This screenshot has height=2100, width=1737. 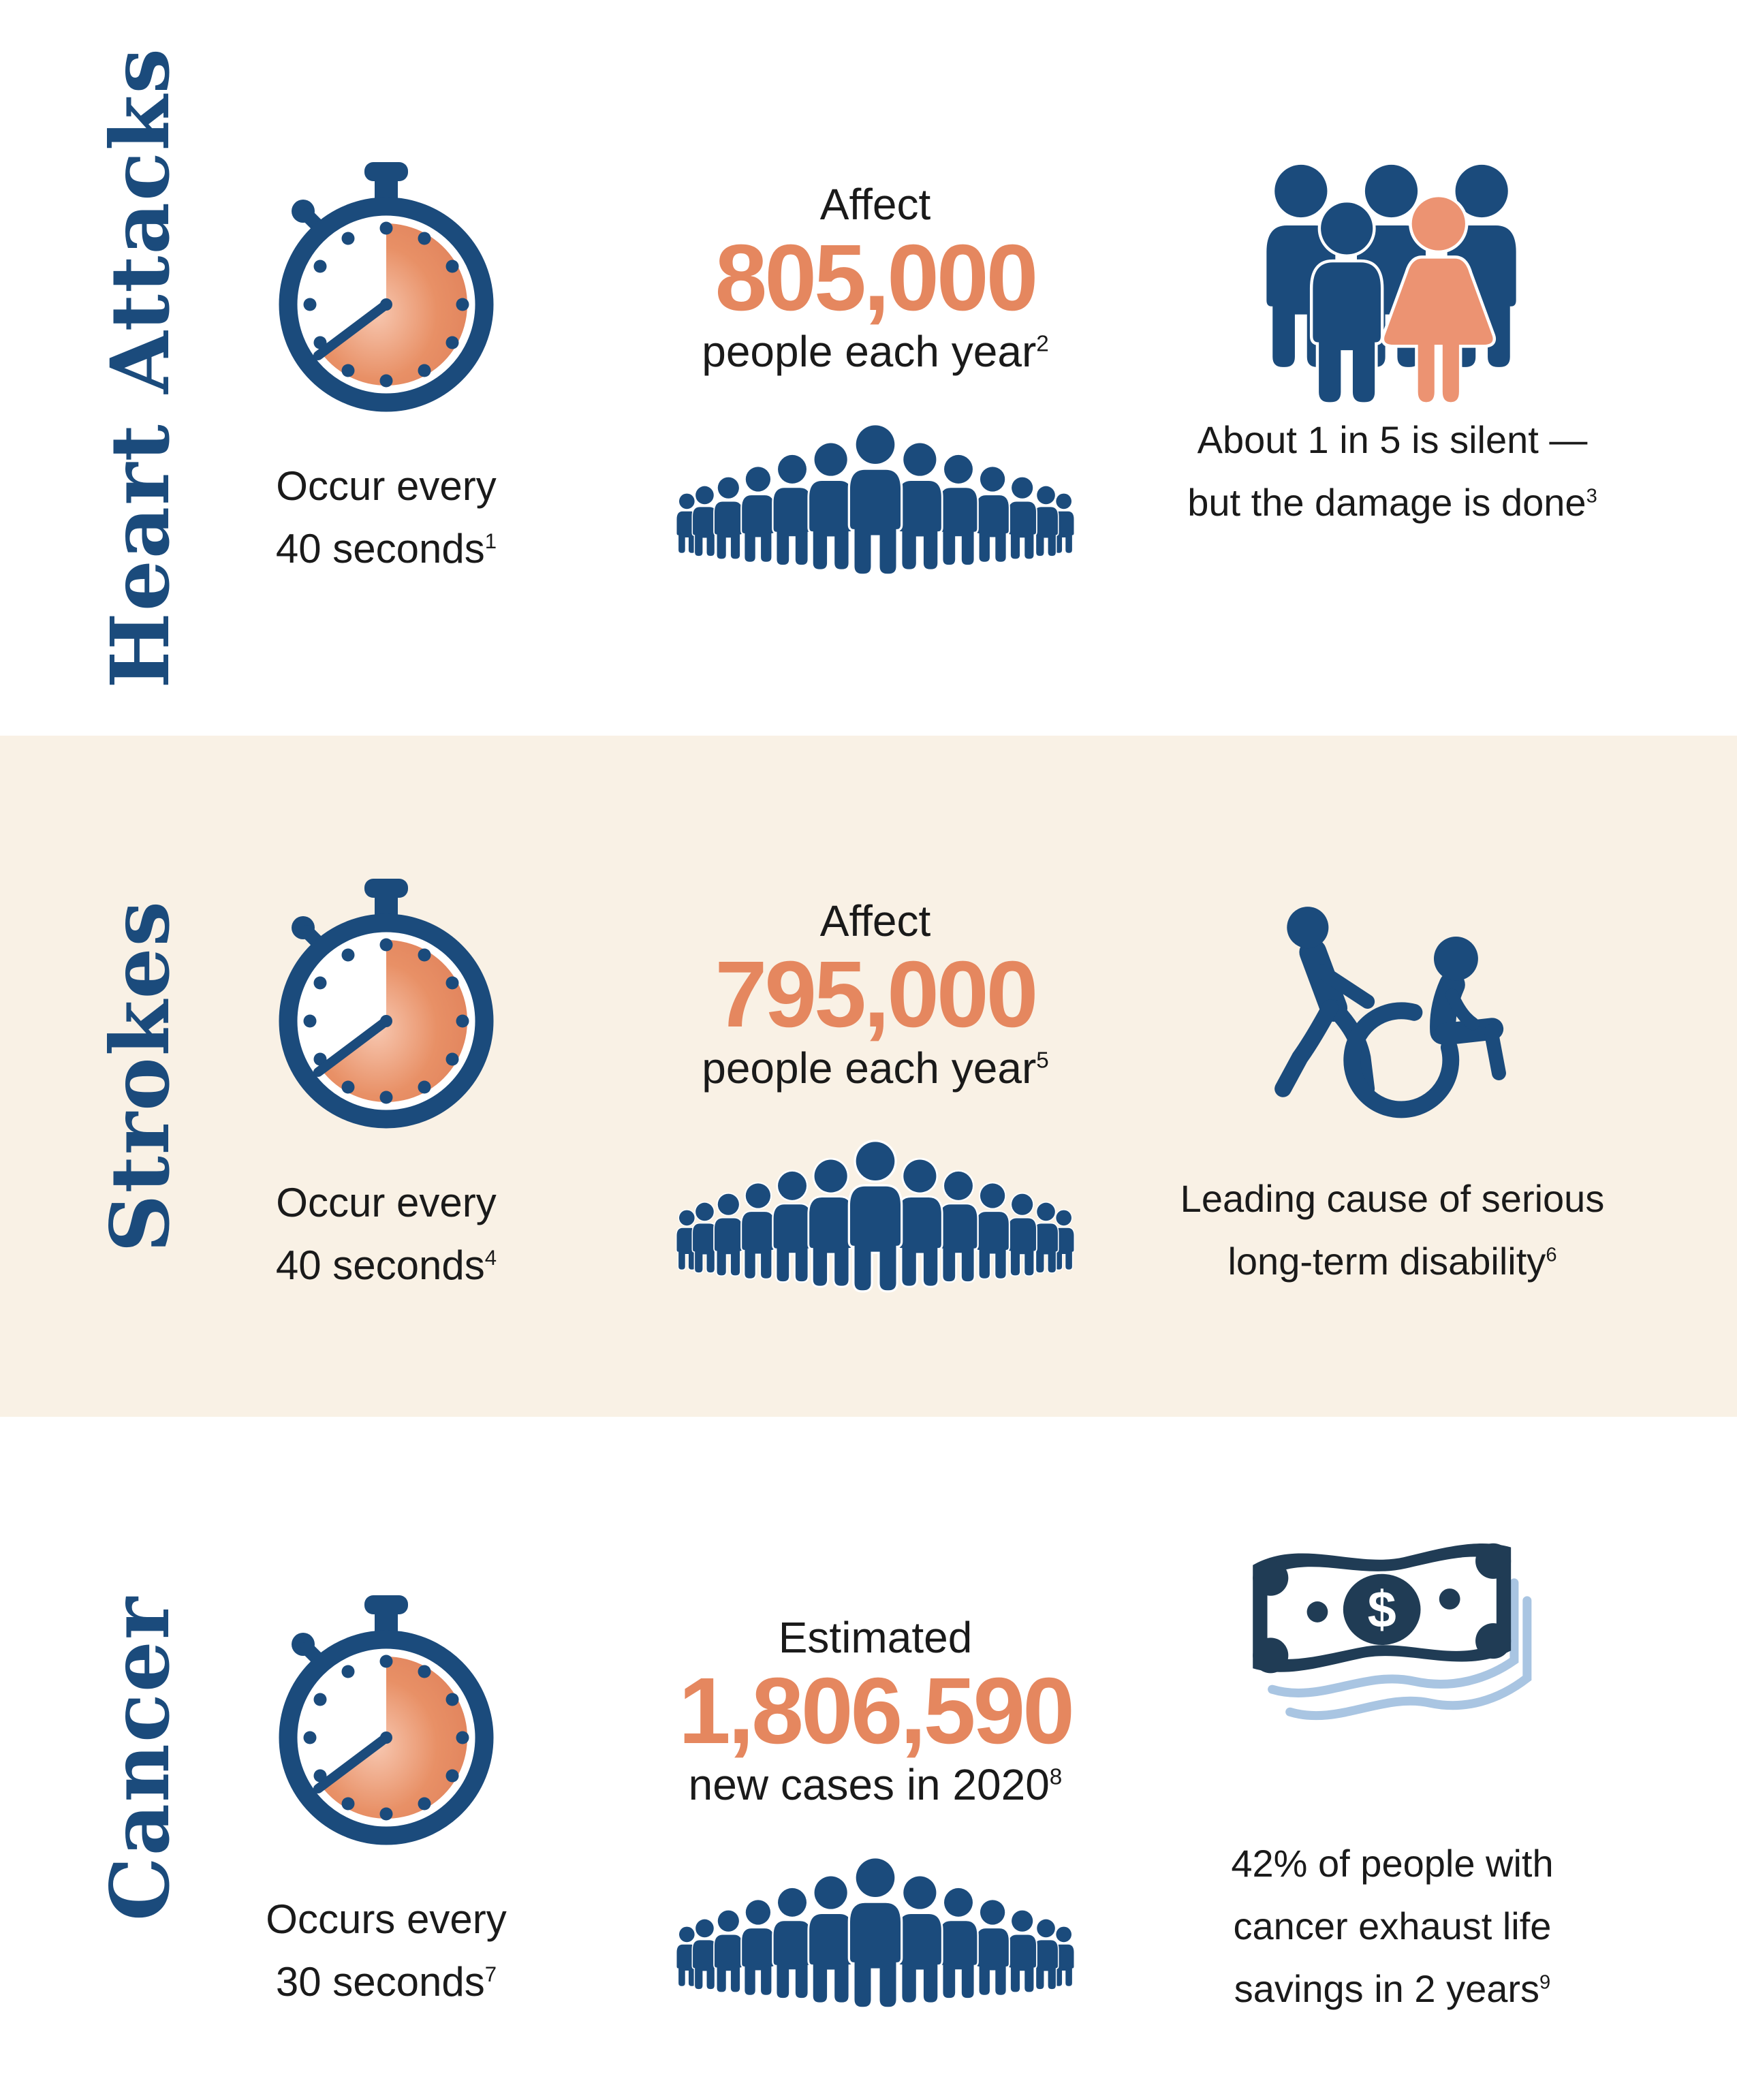 What do you see at coordinates (875, 1784) in the screenshot?
I see `stat-tail: new cases in 20208` at bounding box center [875, 1784].